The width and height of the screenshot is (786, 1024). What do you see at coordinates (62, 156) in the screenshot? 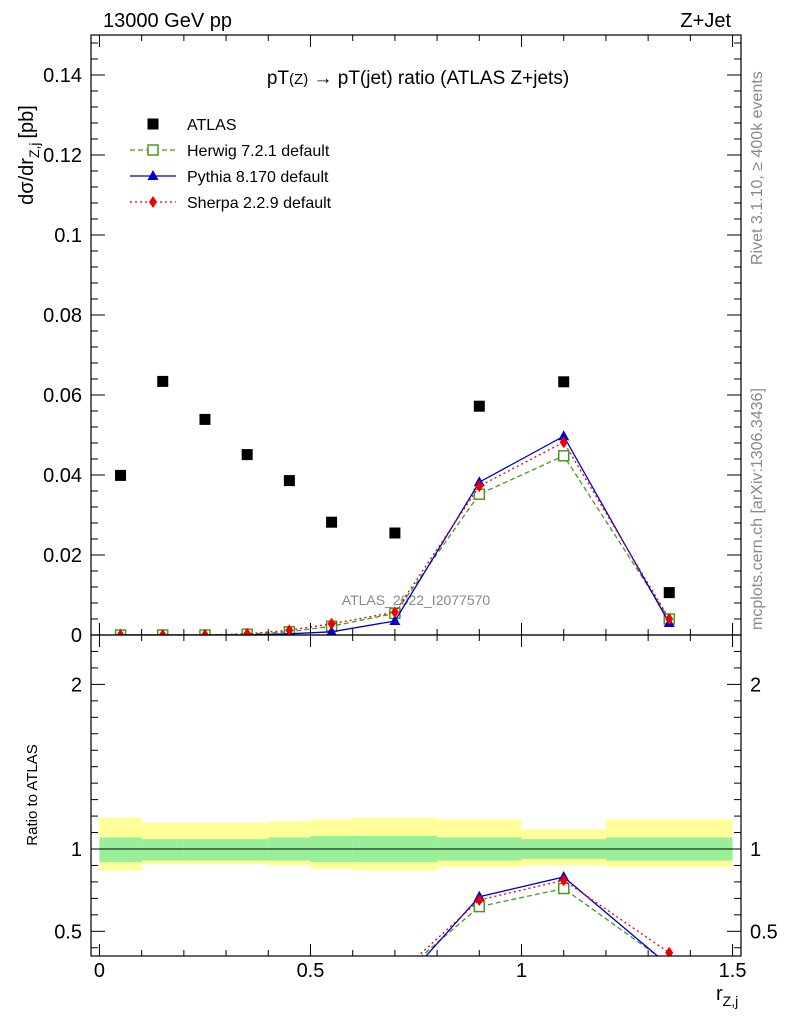
I see `main-y-tick-label: 0.12` at bounding box center [62, 156].